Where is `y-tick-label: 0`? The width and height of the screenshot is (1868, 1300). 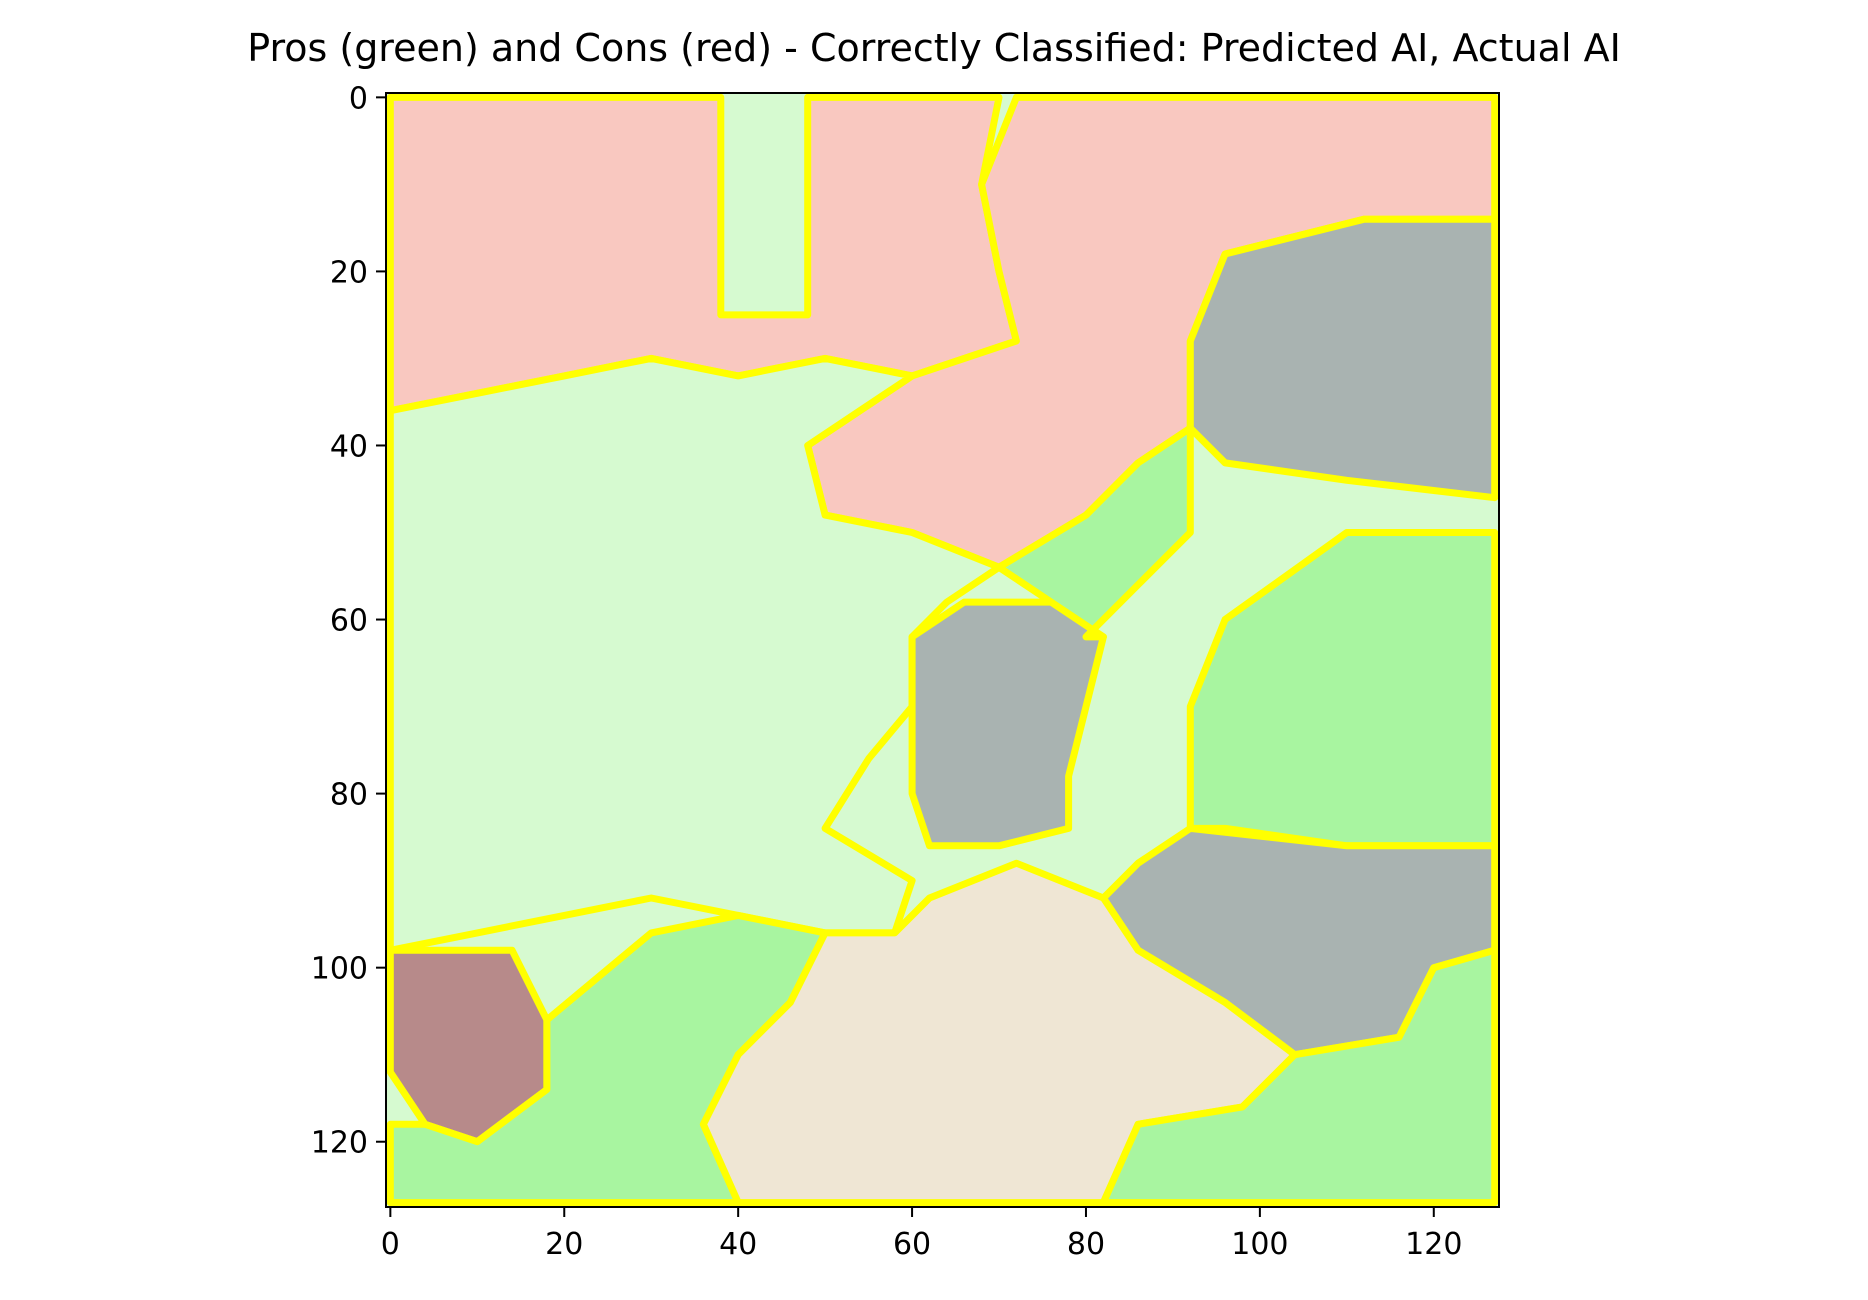 y-tick-label: 0 is located at coordinates (358, 98).